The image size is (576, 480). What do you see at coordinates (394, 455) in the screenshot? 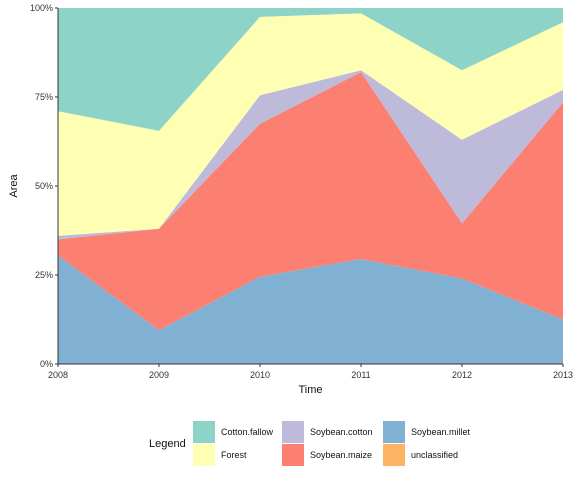
I see `legend-key-unclassified` at bounding box center [394, 455].